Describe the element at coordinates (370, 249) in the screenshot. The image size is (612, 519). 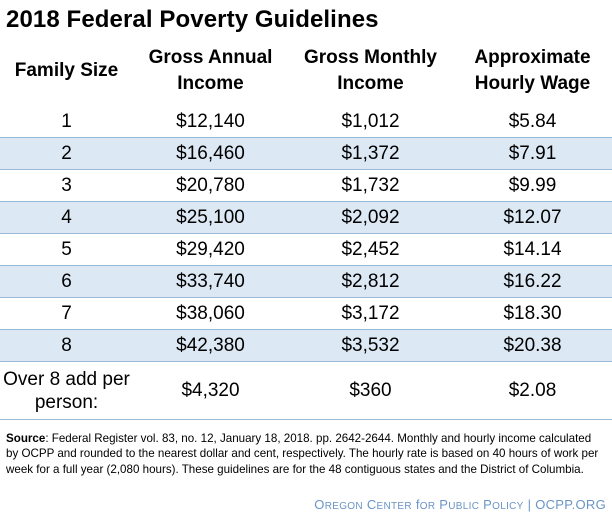
I see `cell-monthly-income: $2,452` at that location.